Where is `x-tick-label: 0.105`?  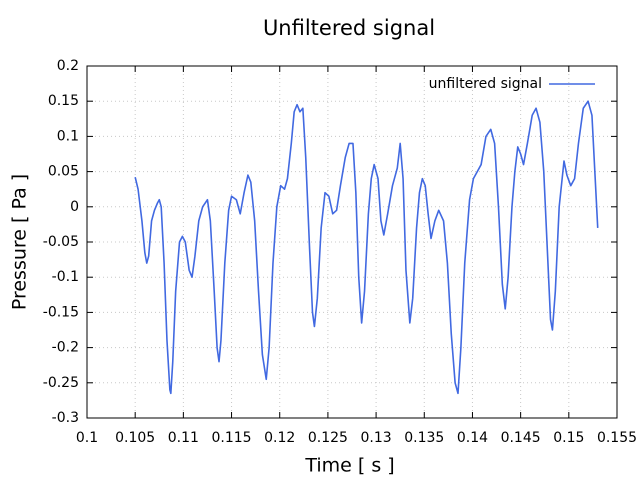
x-tick-label: 0.105 is located at coordinates (135, 438).